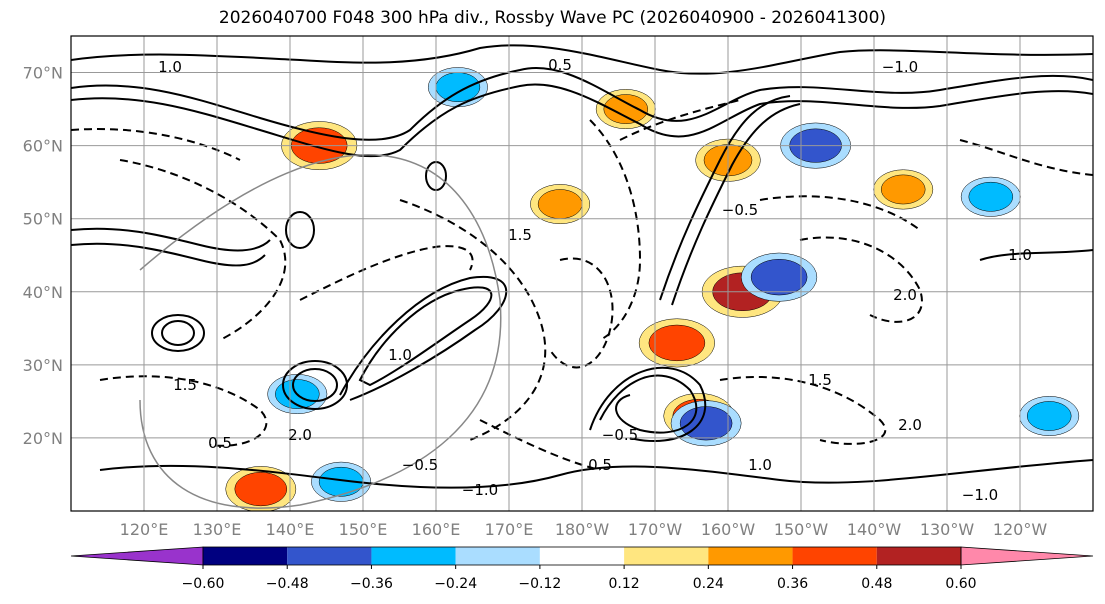 The height and width of the screenshot is (604, 1105). Describe the element at coordinates (539, 584) in the screenshot. I see `colorbar-tick-label: −0.12` at that location.